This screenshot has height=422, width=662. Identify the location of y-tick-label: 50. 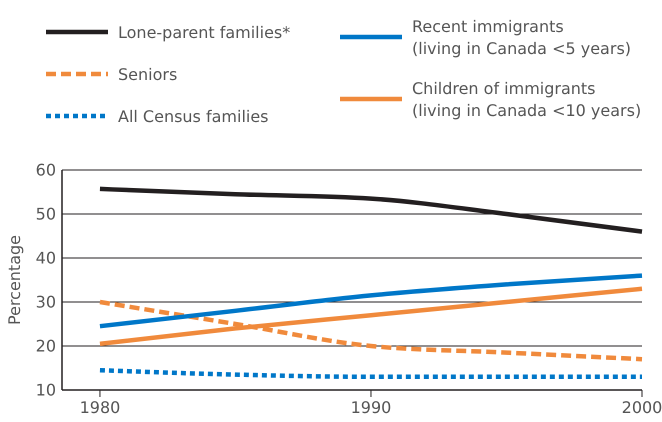
(46, 214).